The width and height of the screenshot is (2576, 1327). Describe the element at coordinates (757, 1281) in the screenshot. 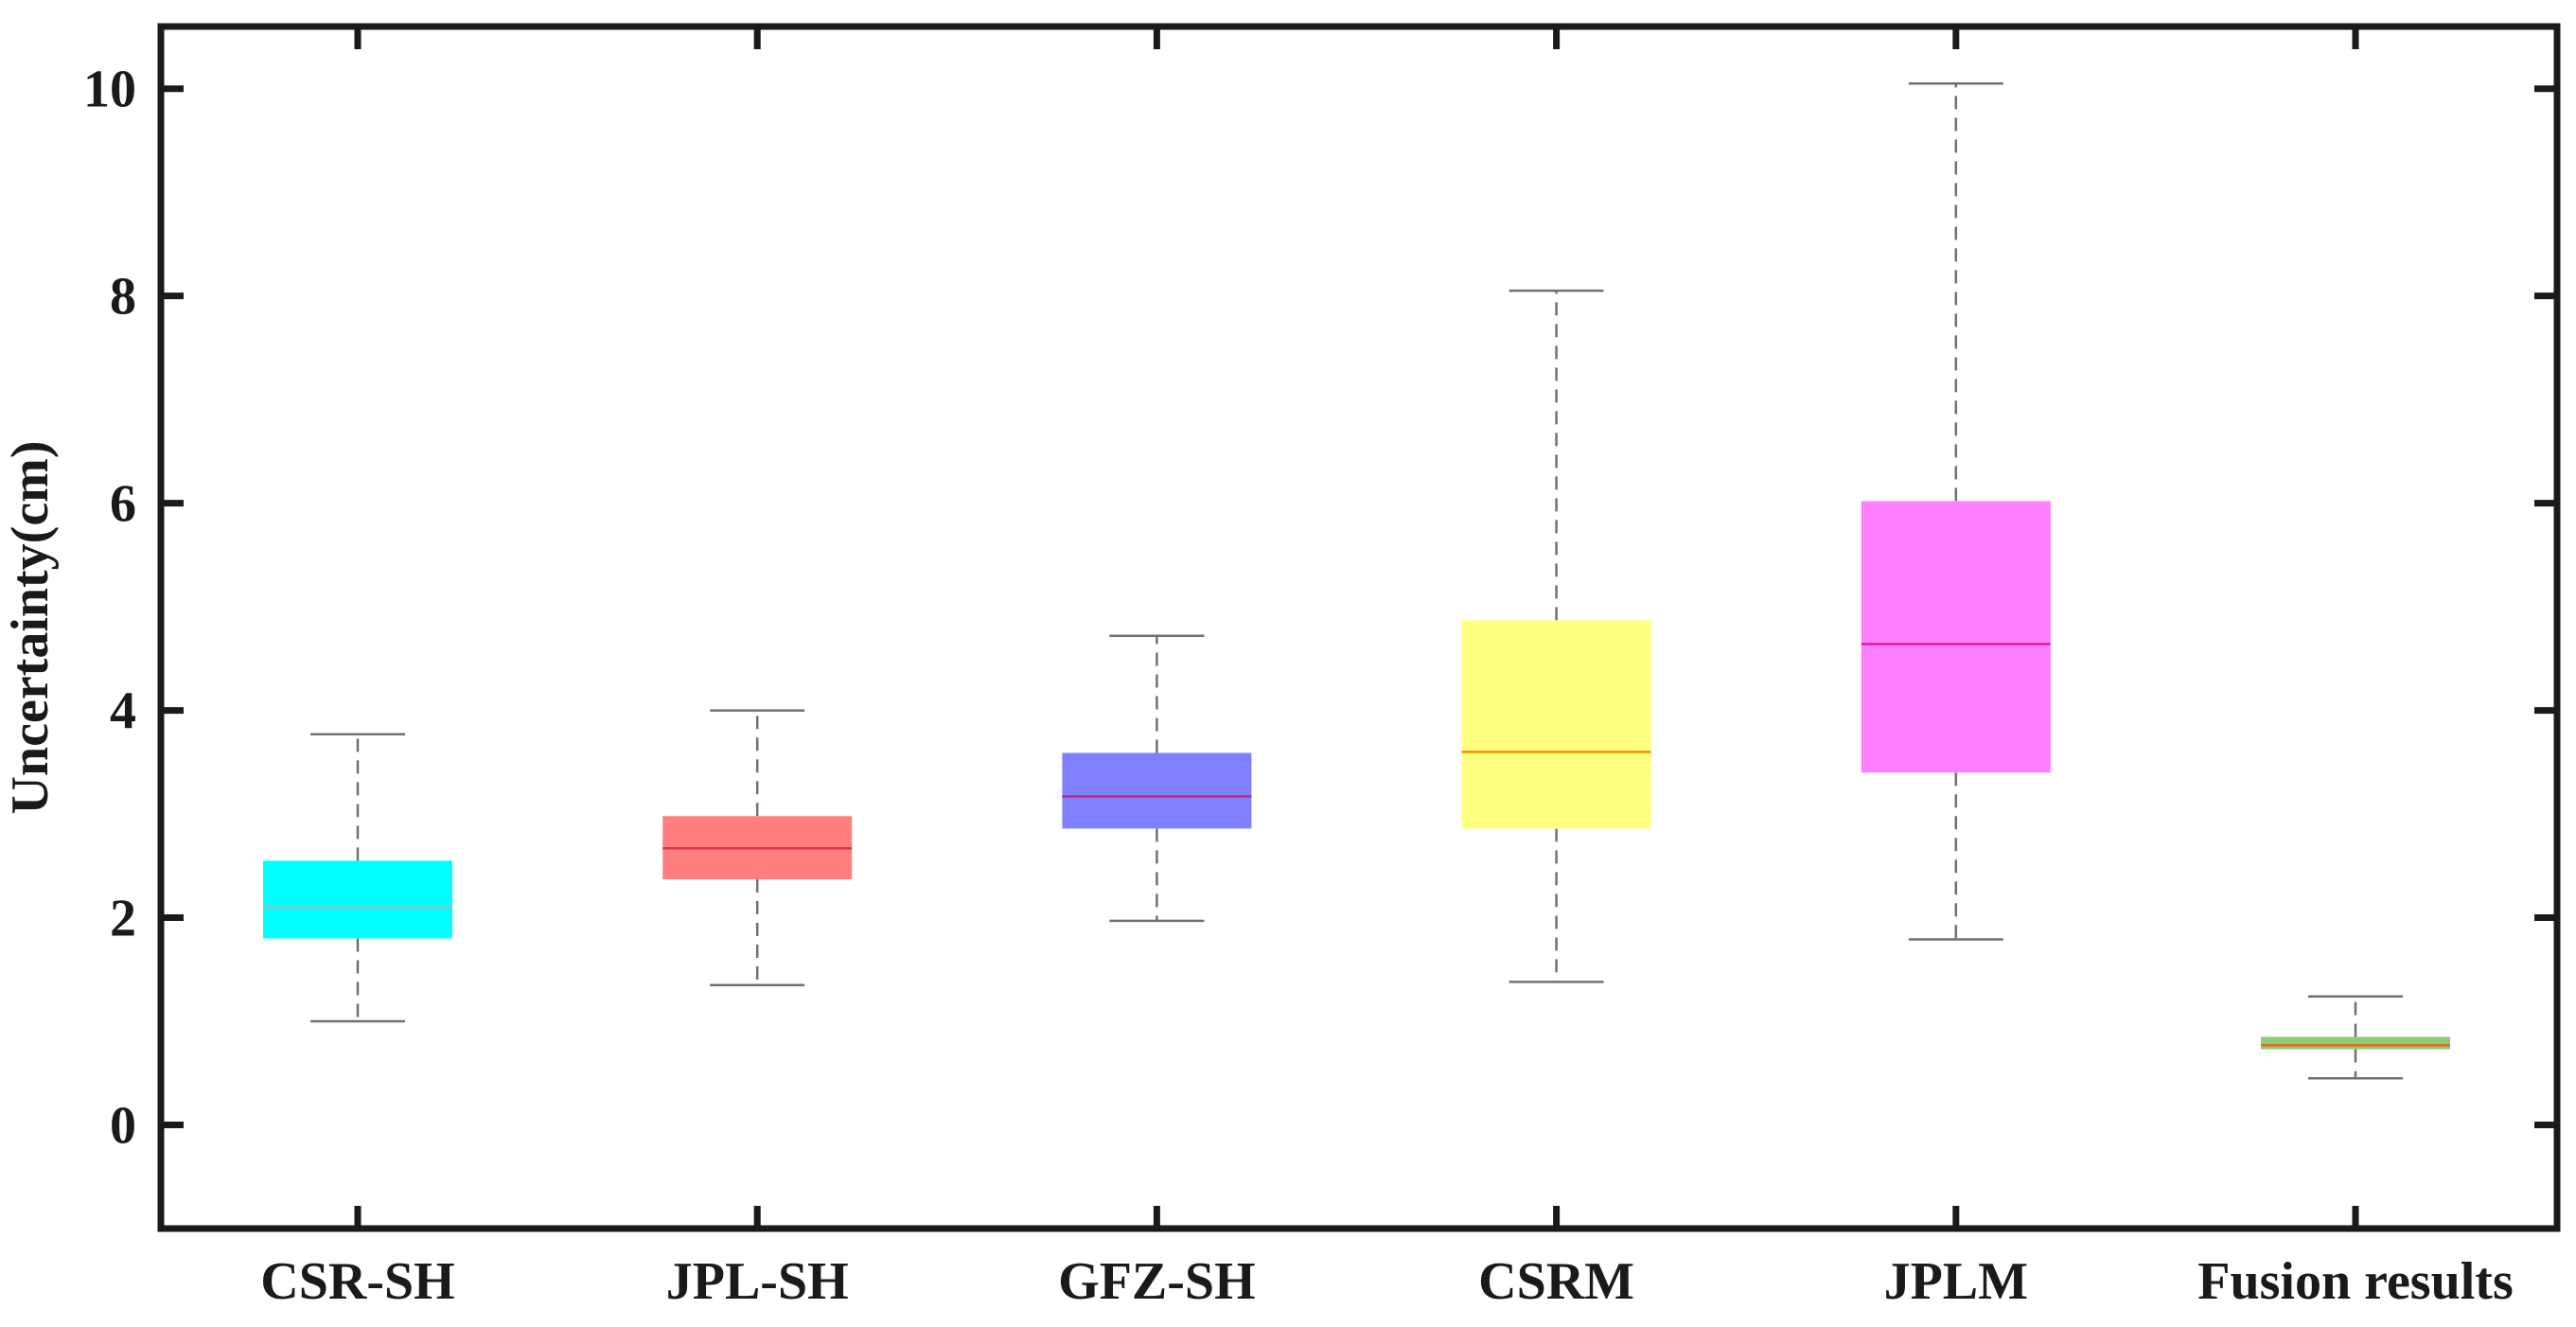

I see `x-category-label: JPL-SH` at that location.